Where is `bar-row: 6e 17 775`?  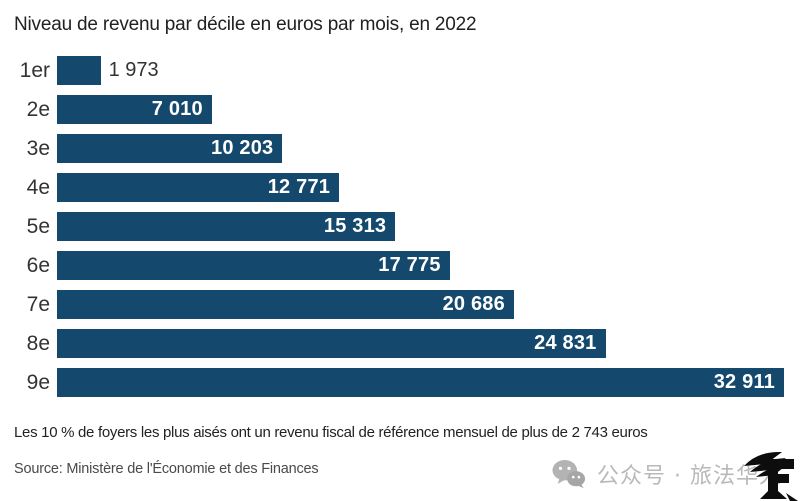 bar-row: 6e 17 775 is located at coordinates (400, 265).